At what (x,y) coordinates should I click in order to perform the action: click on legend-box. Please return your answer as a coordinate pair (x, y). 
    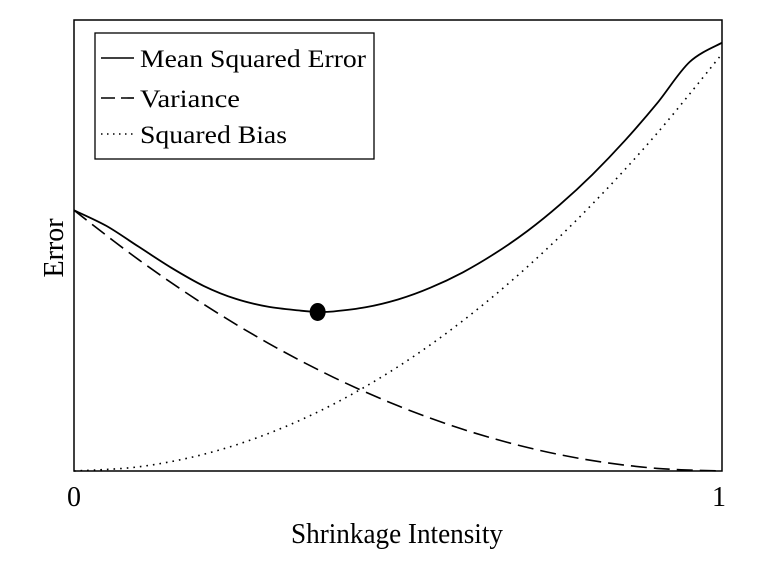
    Looking at the image, I should click on (234, 96).